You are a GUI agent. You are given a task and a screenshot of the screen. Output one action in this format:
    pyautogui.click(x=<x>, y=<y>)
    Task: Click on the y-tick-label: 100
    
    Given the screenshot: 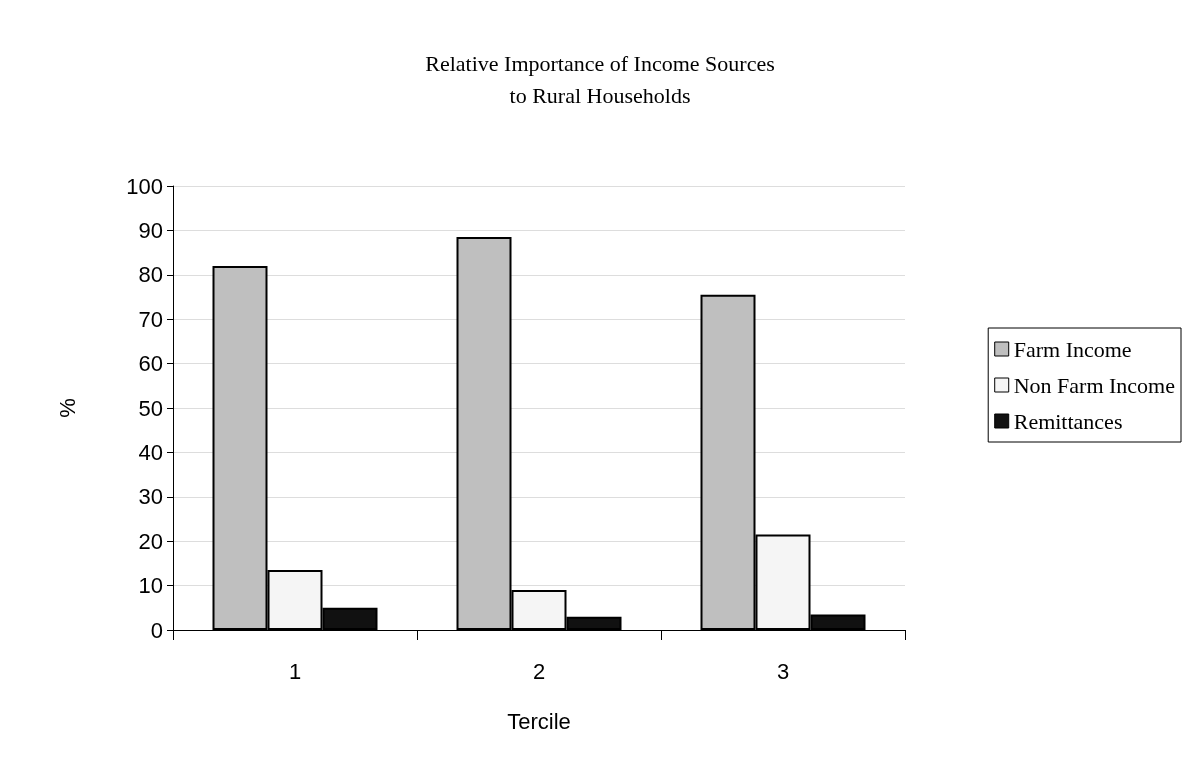 What is the action you would take?
    pyautogui.click(x=144, y=186)
    